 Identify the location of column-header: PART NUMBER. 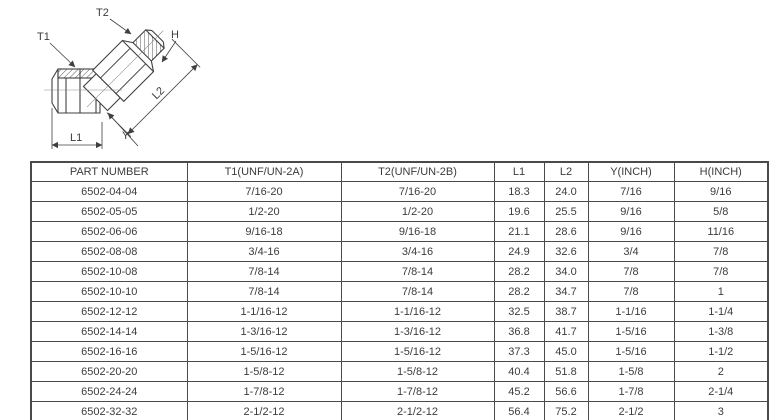
(109, 171).